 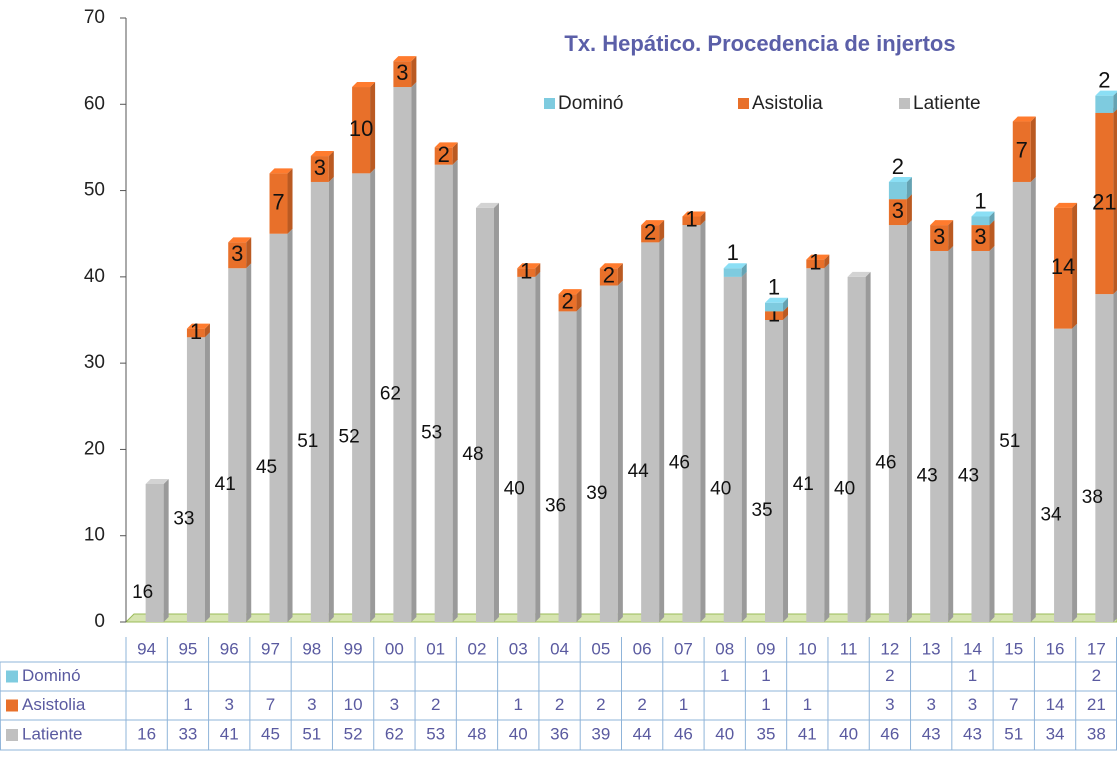 I want to click on x-tick-label: 17, so click(x=1096, y=648).